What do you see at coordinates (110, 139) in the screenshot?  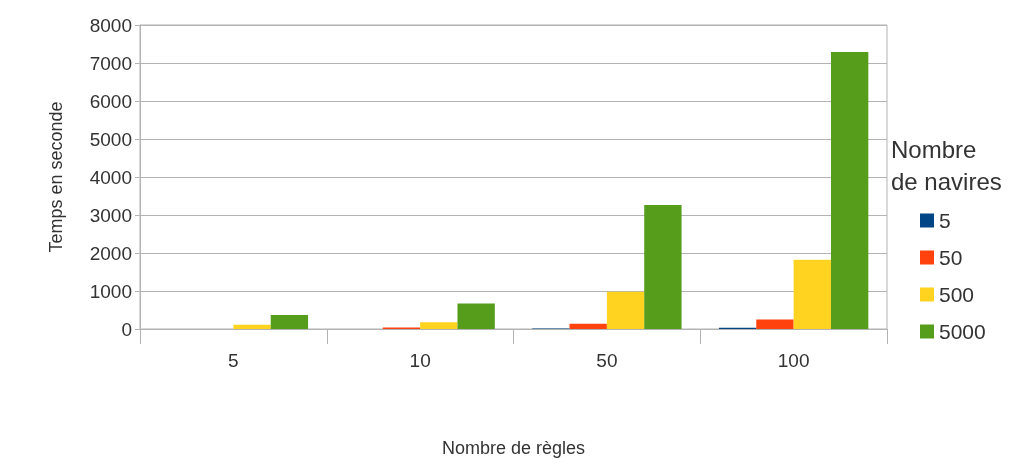 I see `y-tick-label: 5000` at bounding box center [110, 139].